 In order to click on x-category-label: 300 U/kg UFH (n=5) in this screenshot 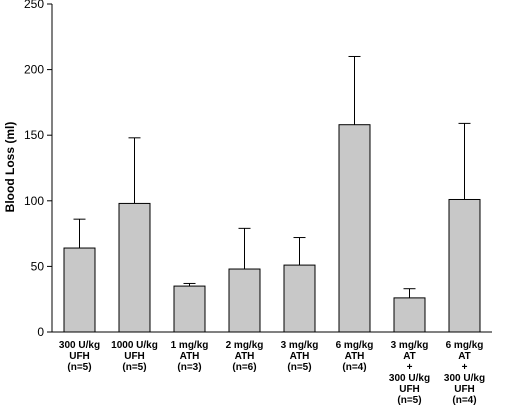, I will do `click(79, 356)`.